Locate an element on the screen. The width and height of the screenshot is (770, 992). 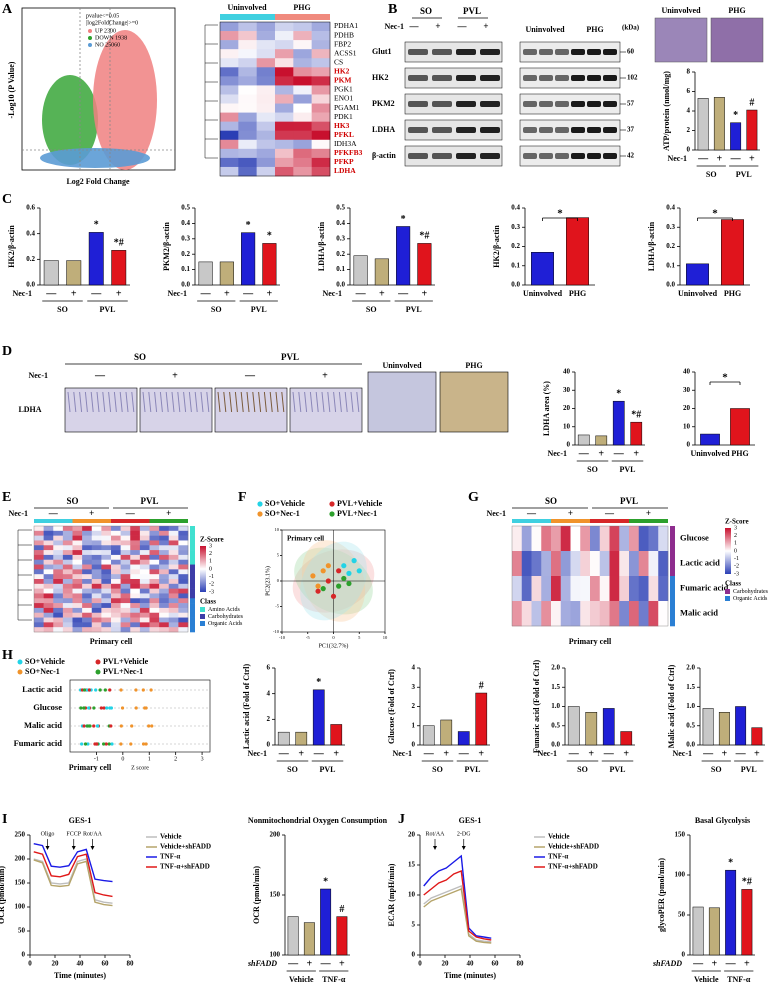
legend-swatch is located at coordinates (260, 504).